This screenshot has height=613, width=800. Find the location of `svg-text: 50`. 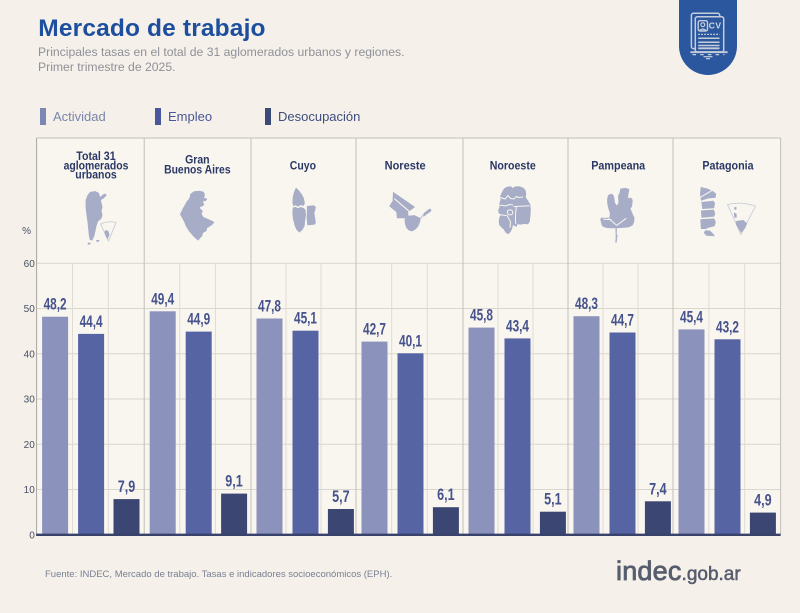

svg-text: 50 is located at coordinates (30, 309).